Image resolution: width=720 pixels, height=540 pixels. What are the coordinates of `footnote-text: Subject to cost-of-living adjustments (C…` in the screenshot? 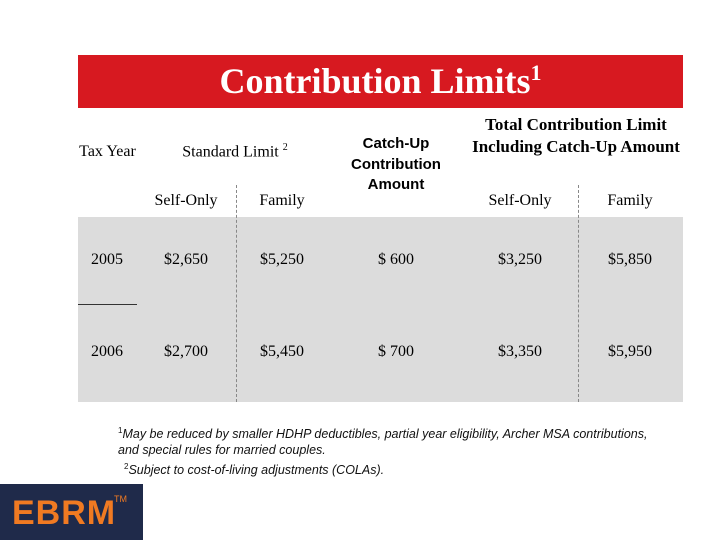 It's located at (256, 470).